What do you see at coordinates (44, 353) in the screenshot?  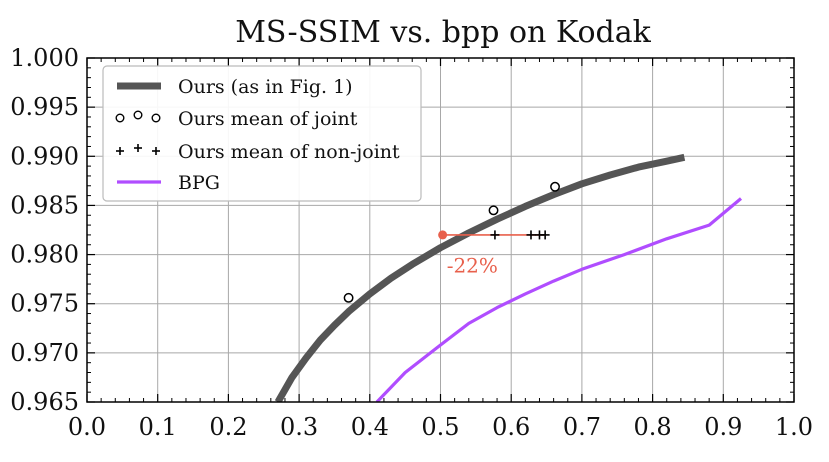 I see `y-tick-label: 0.970` at bounding box center [44, 353].